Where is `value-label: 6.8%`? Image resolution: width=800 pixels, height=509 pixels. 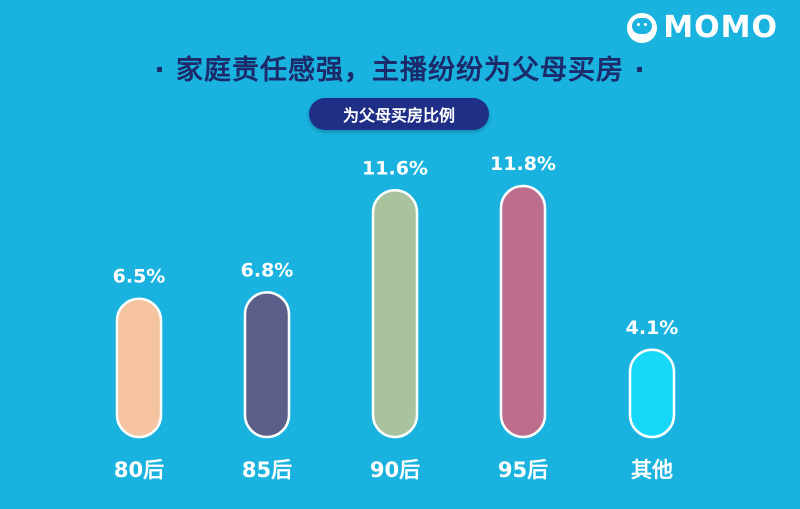 value-label: 6.8% is located at coordinates (267, 270).